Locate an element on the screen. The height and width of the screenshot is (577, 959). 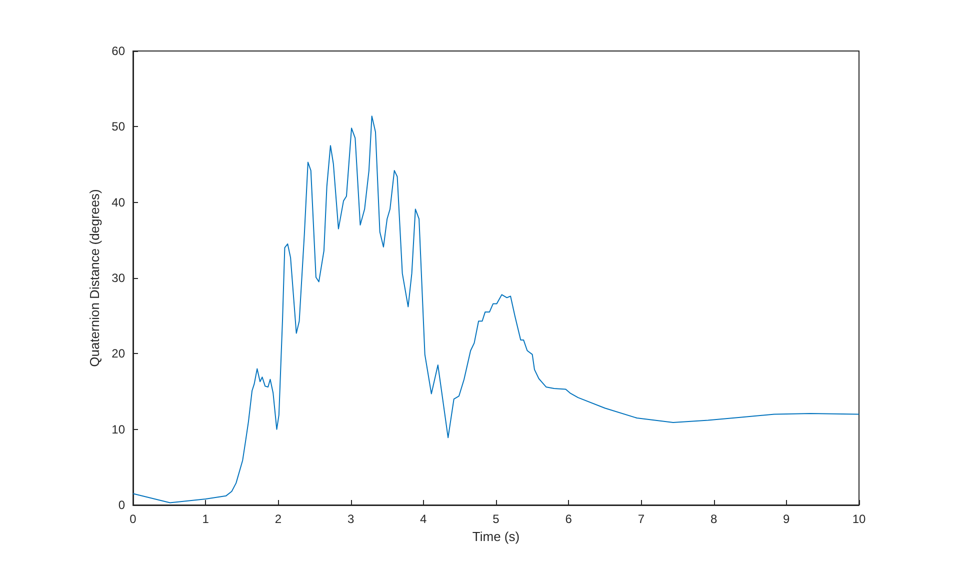
y-tick-label: 10 is located at coordinates (119, 429).